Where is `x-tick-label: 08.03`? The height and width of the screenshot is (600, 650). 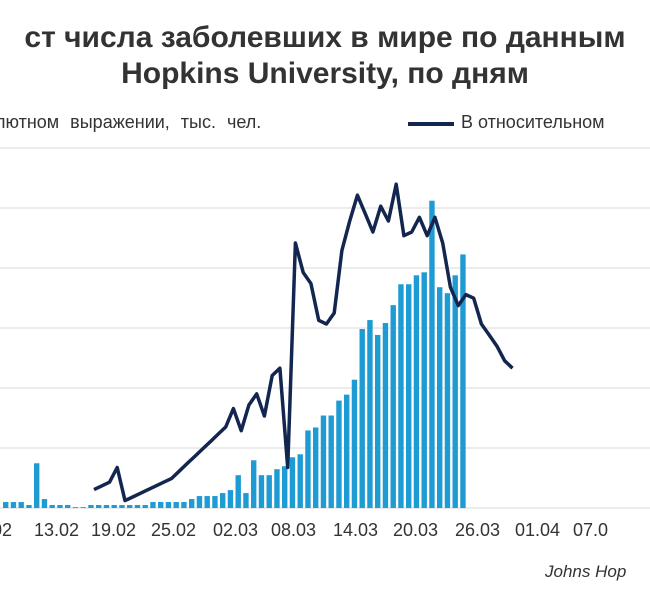 x-tick-label: 08.03 is located at coordinates (293, 530).